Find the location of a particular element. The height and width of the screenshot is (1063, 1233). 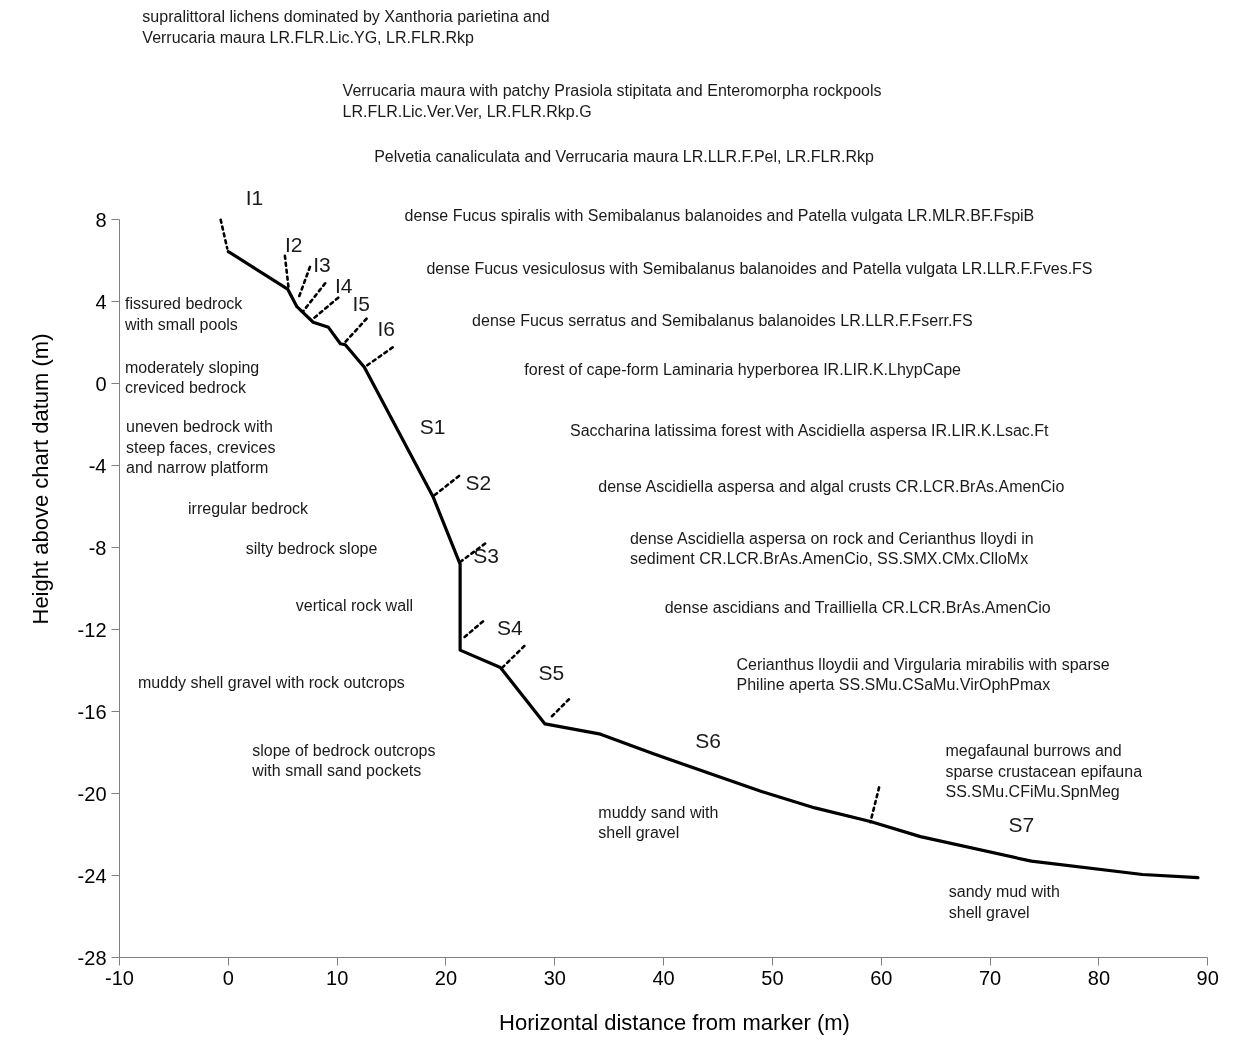

x-tick-label: 60 is located at coordinates (881, 977).